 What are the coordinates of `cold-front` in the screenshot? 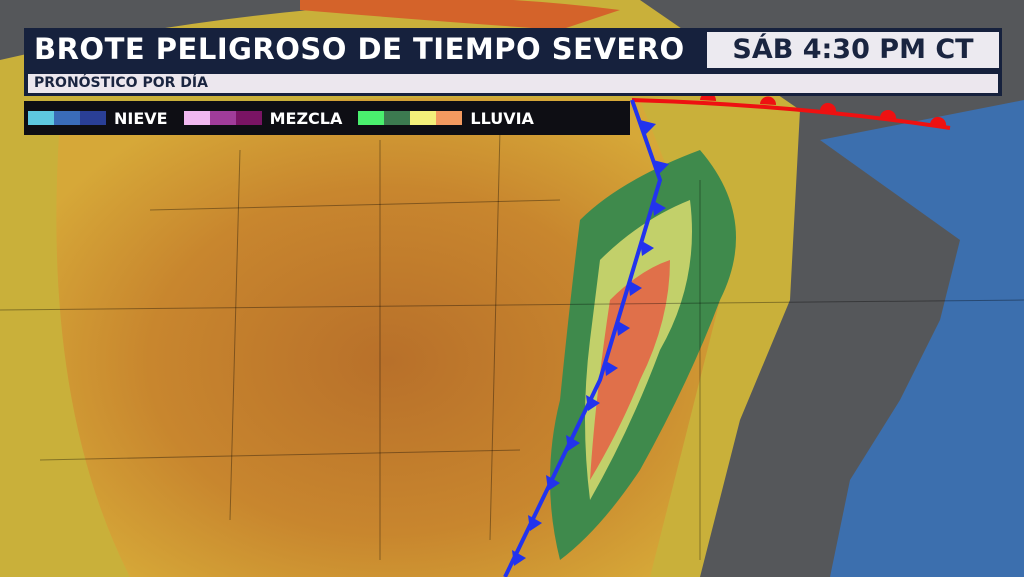 It's located at (586, 338).